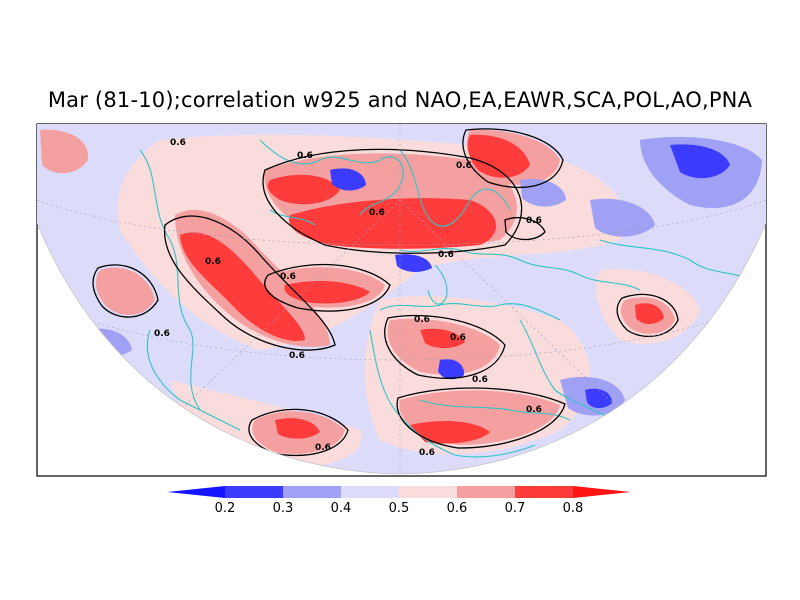 This screenshot has width=800, height=600. I want to click on coastline-greenland, so click(331, 177).